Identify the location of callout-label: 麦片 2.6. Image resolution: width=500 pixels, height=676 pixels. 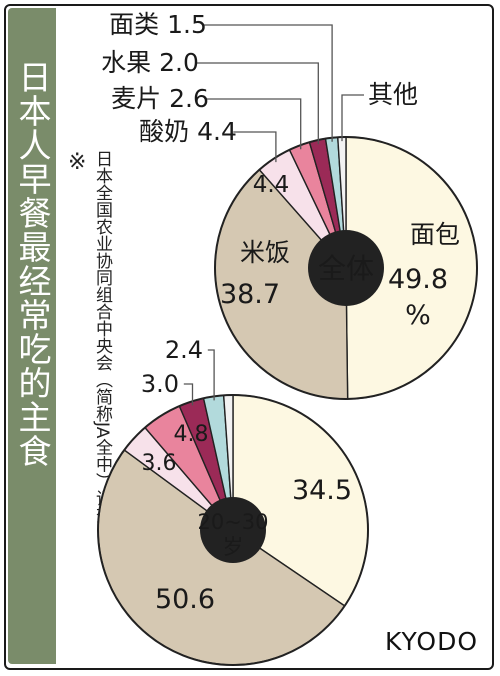
(160, 98).